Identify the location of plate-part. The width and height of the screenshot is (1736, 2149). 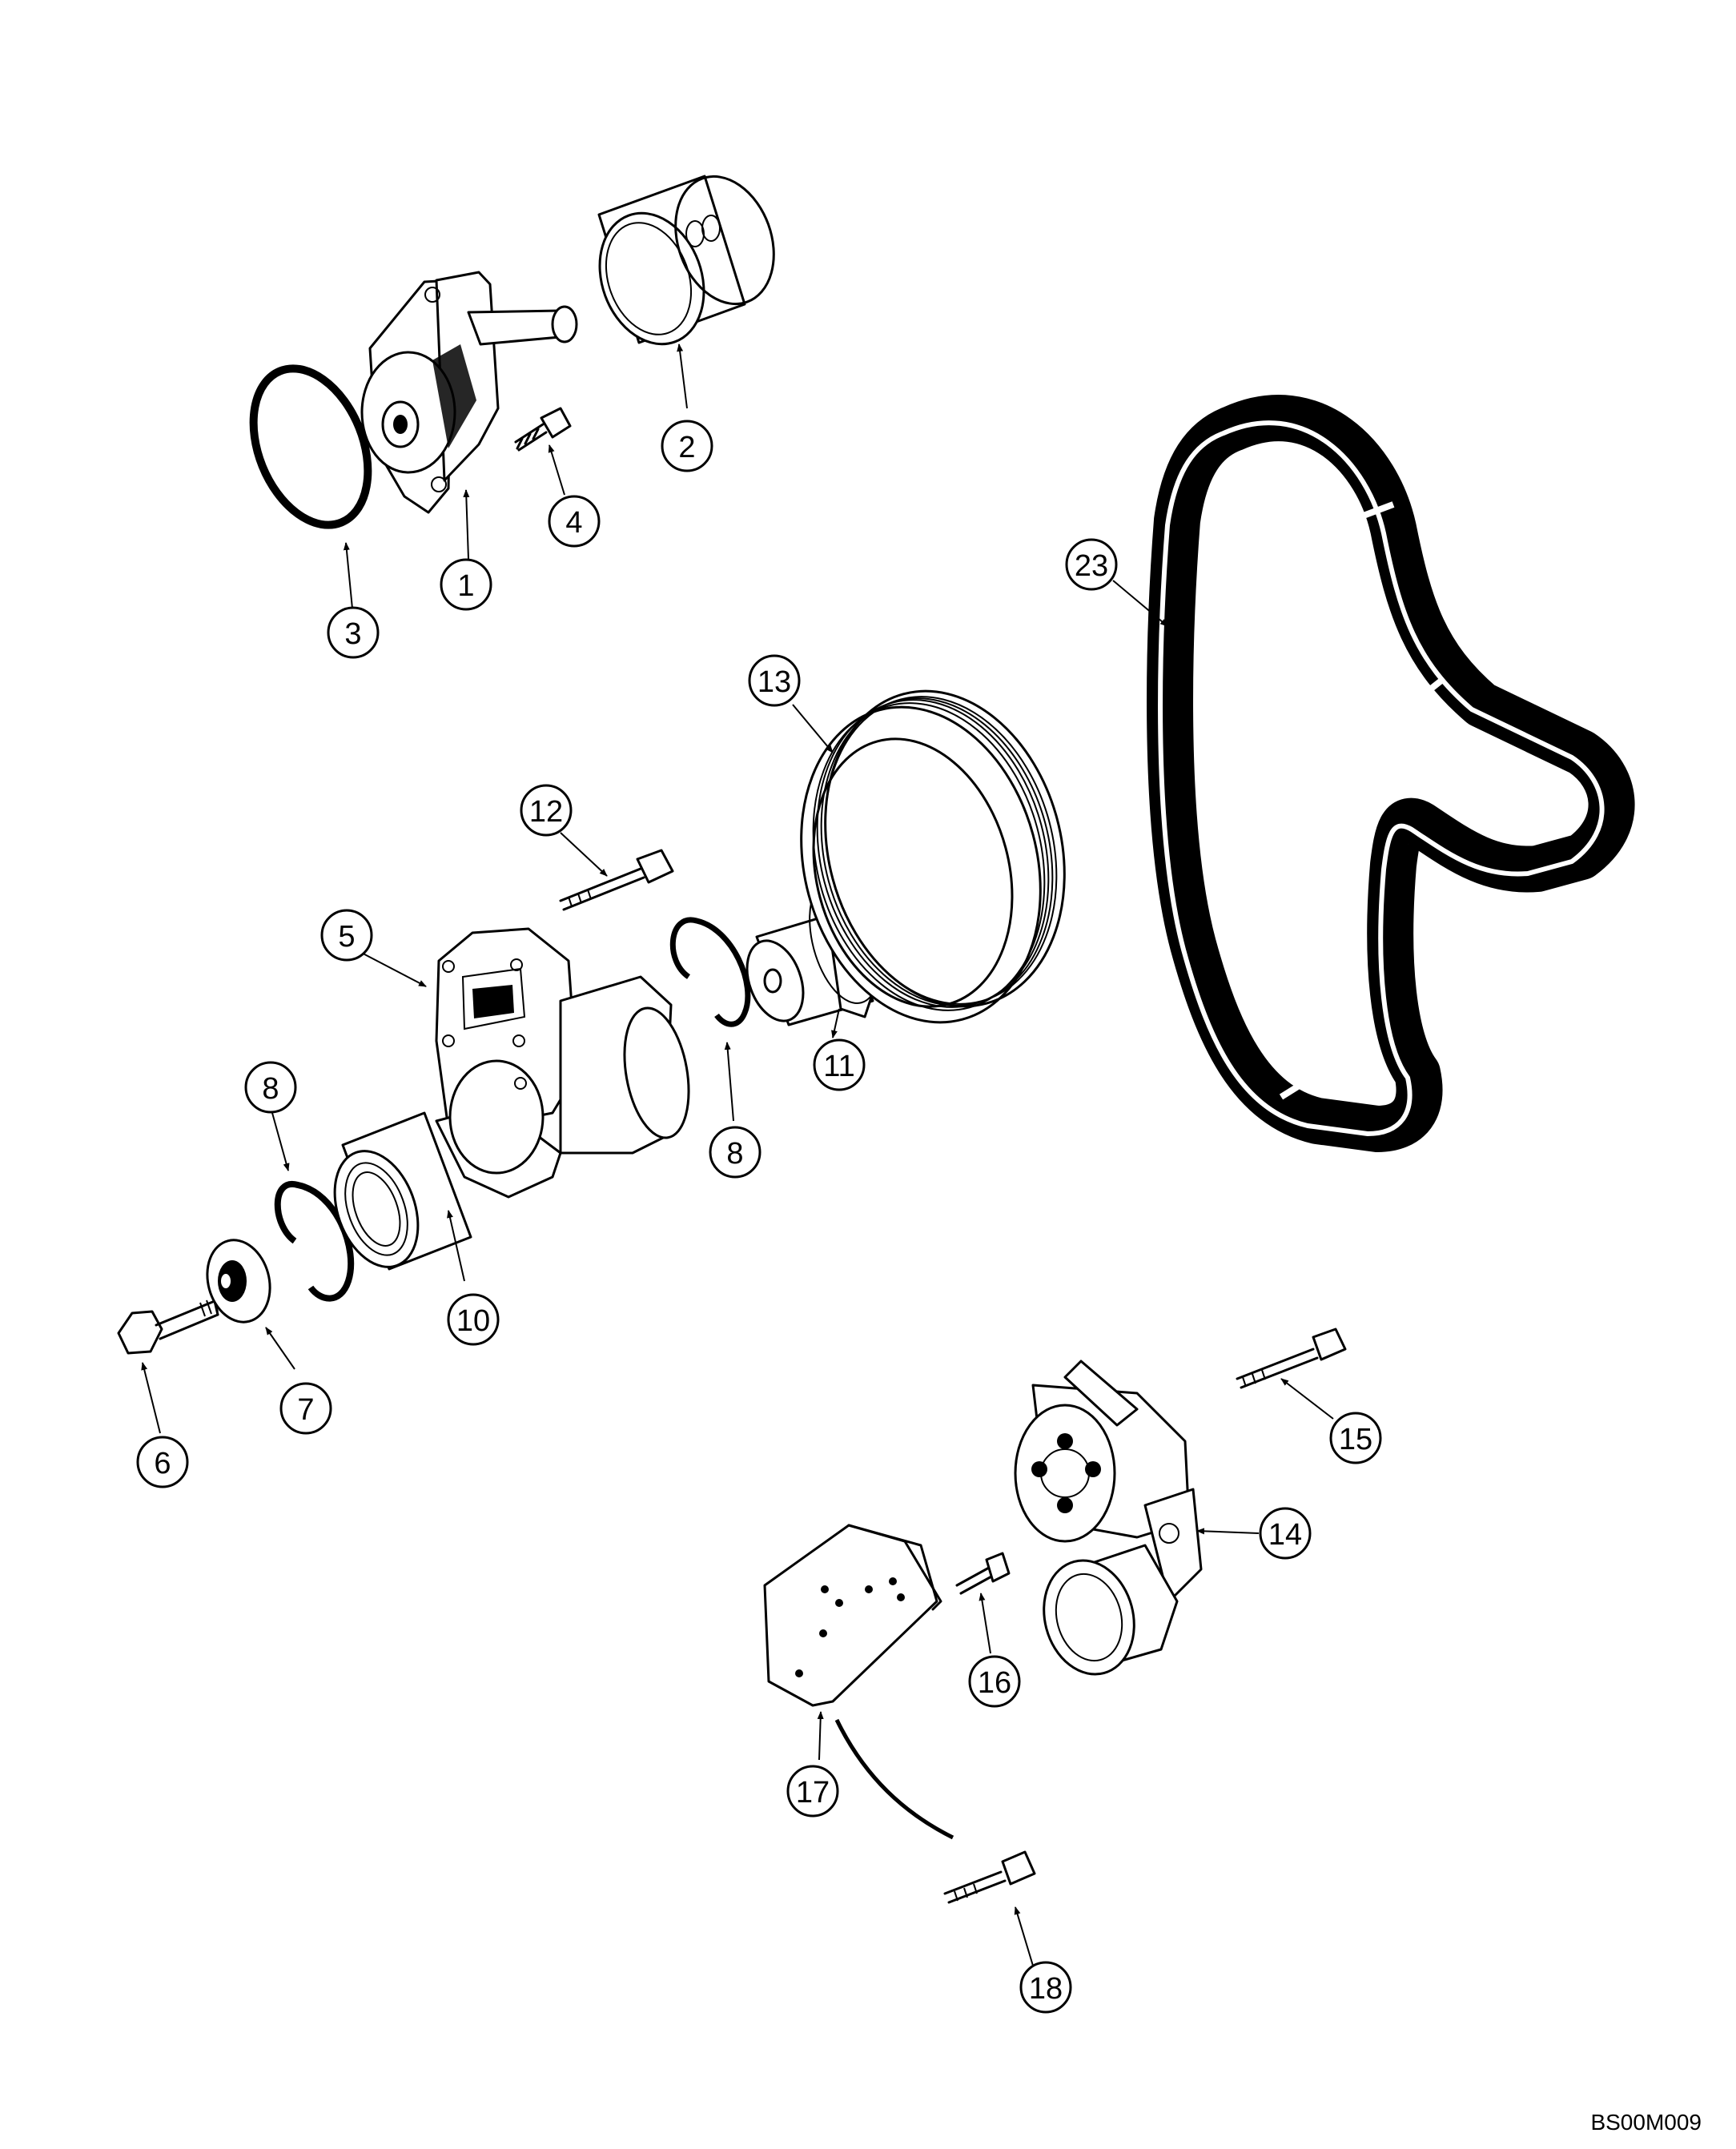
(859, 1682).